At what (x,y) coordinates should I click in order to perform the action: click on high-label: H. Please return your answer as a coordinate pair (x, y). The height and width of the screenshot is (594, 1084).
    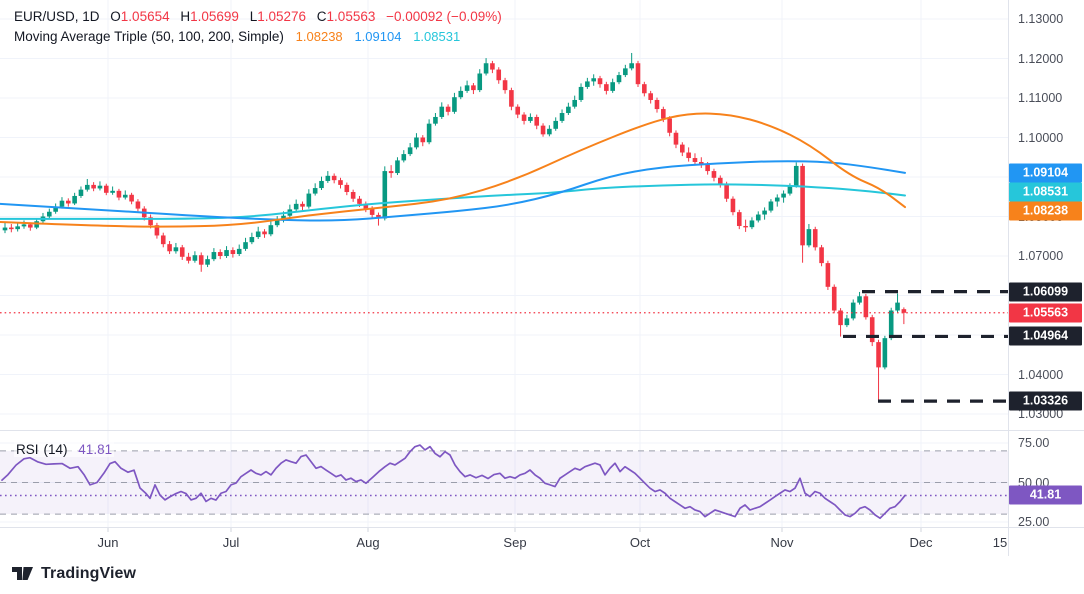
    Looking at the image, I should click on (185, 16).